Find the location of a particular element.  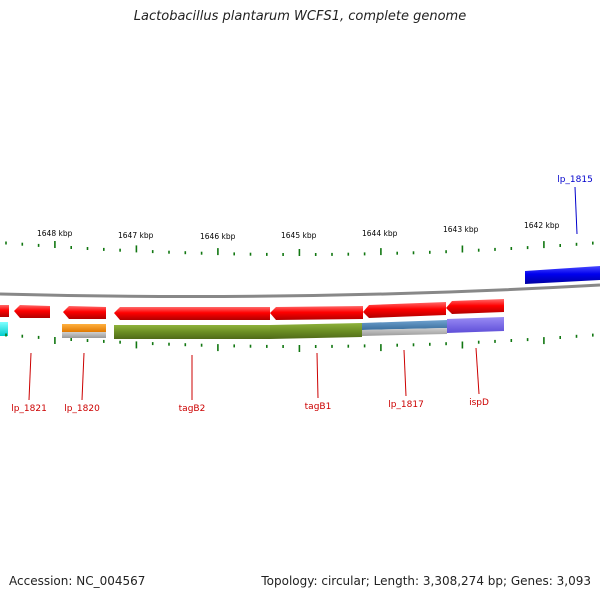

gene-label-lp-1817: lp_1817 is located at coordinates (406, 405).